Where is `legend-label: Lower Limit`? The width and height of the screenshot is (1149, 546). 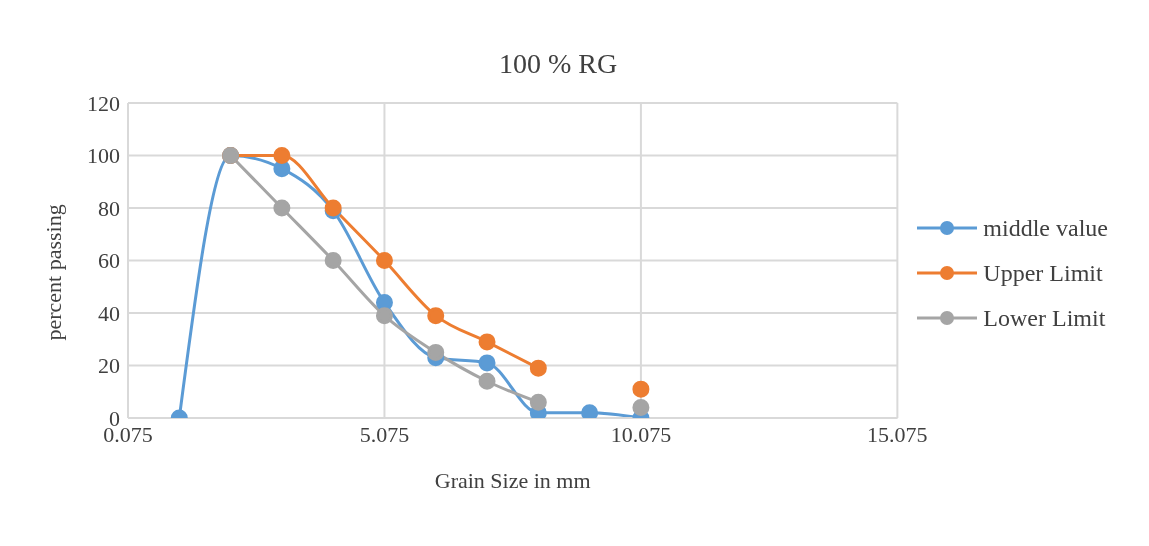 legend-label: Lower Limit is located at coordinates (1044, 318).